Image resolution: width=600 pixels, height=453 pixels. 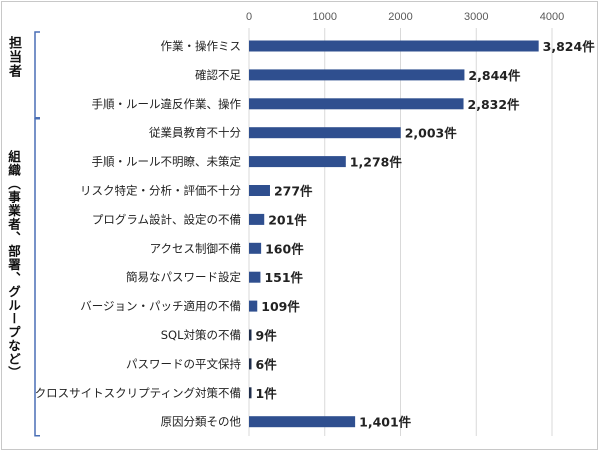 I want to click on value-label: 160件, so click(x=284, y=248).